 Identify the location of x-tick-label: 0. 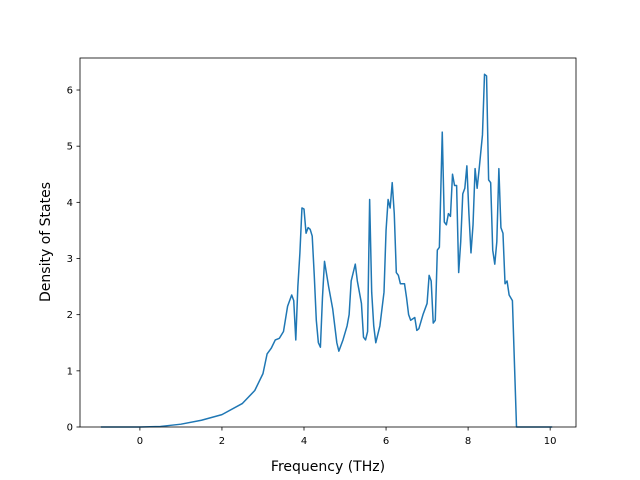
(140, 441).